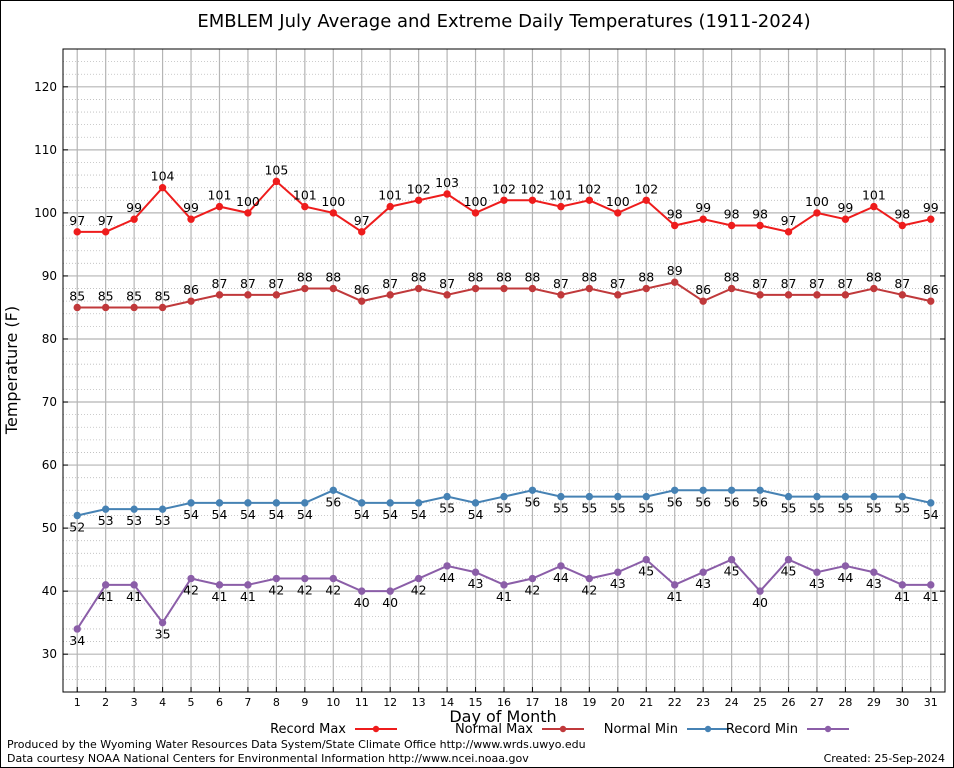 This screenshot has width=954, height=768. Describe the element at coordinates (191, 289) in the screenshot. I see `normal-max-data-label: 86` at that location.